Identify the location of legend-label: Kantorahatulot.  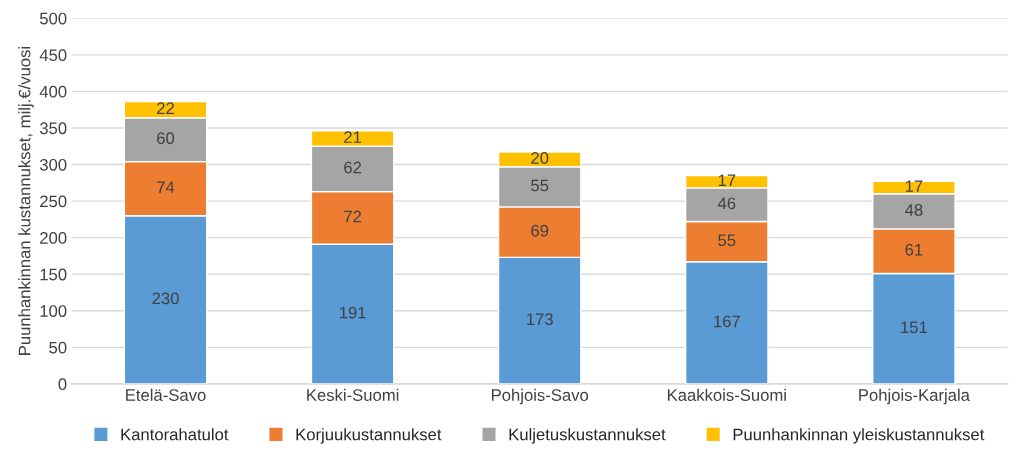
(175, 434).